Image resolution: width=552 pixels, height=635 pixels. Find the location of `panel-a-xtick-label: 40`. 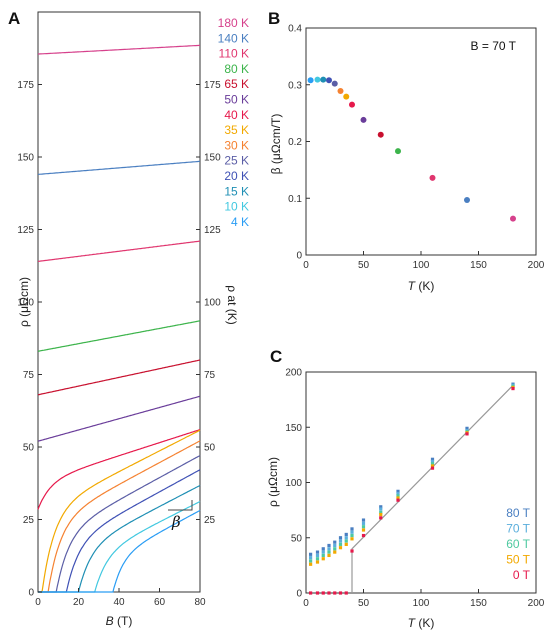

panel-a-xtick-label: 40 is located at coordinates (119, 602).